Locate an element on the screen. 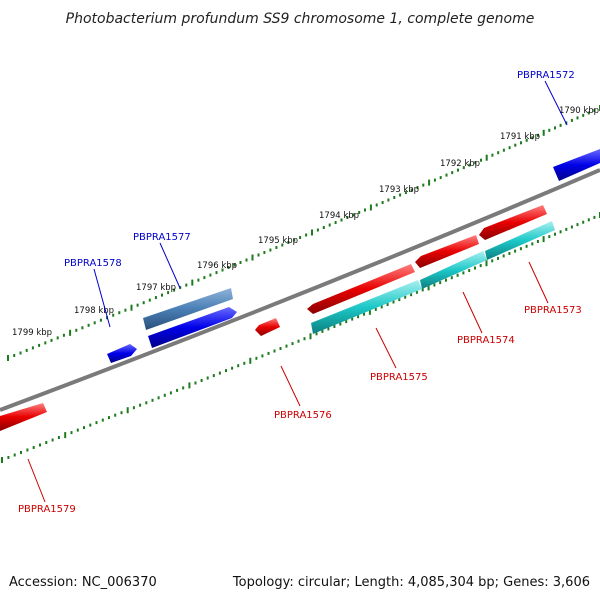 The height and width of the screenshot is (600, 600). gene-label-pbpra1578: PBPRA1578 is located at coordinates (93, 263).